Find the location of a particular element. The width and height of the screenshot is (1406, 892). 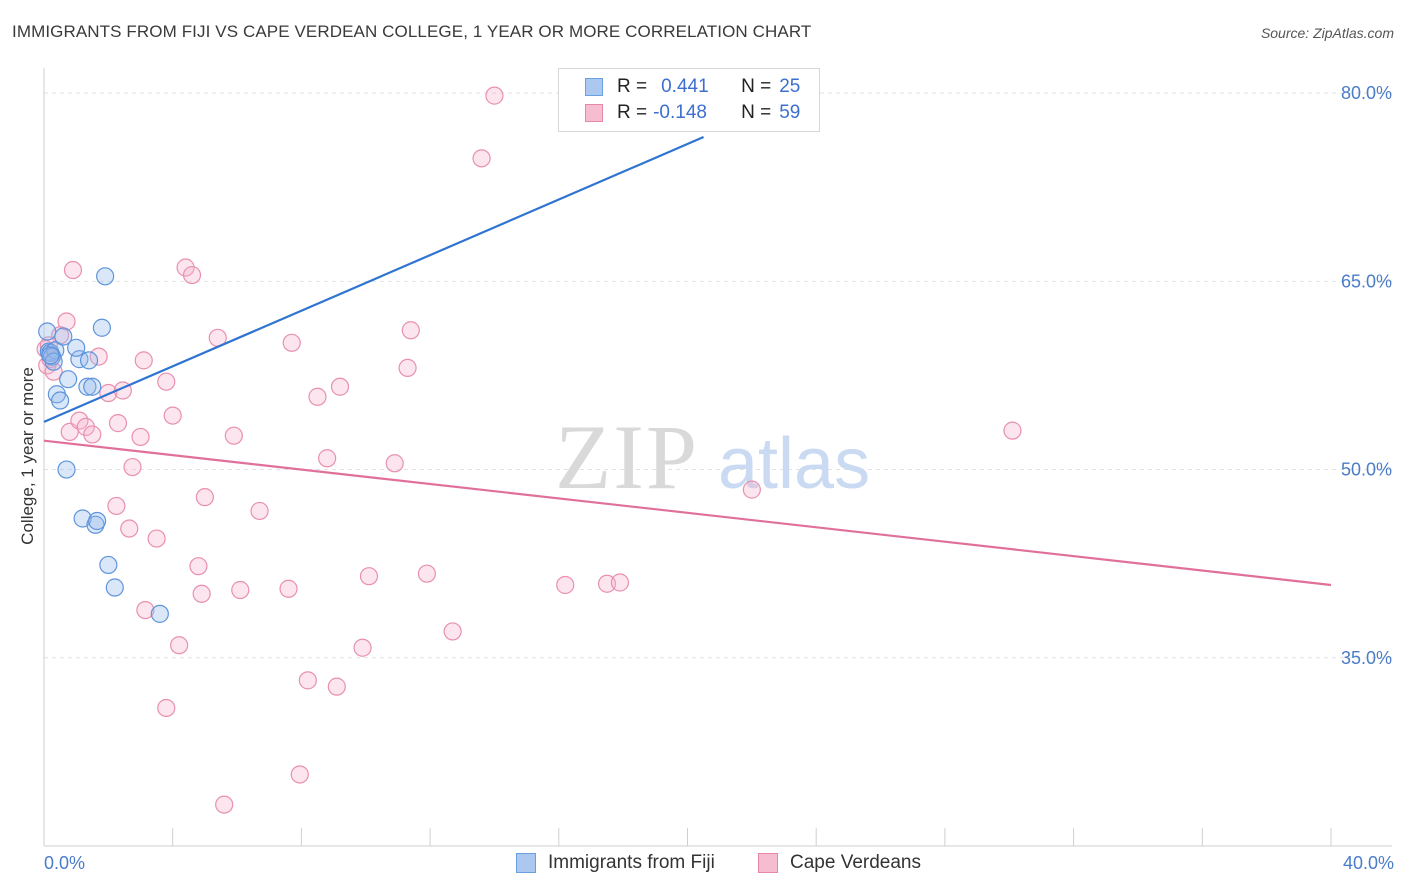

fiji-r-value: 0.441 is located at coordinates (685, 86).